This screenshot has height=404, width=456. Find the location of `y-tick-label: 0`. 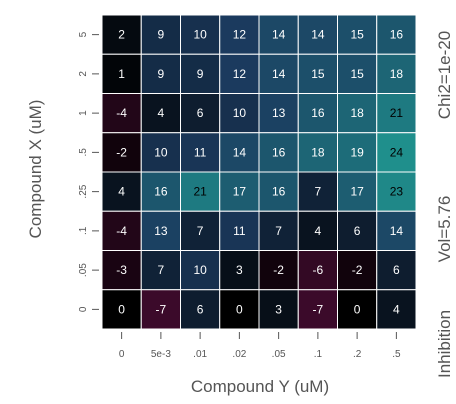

y-tick-label: 0 is located at coordinates (83, 309).